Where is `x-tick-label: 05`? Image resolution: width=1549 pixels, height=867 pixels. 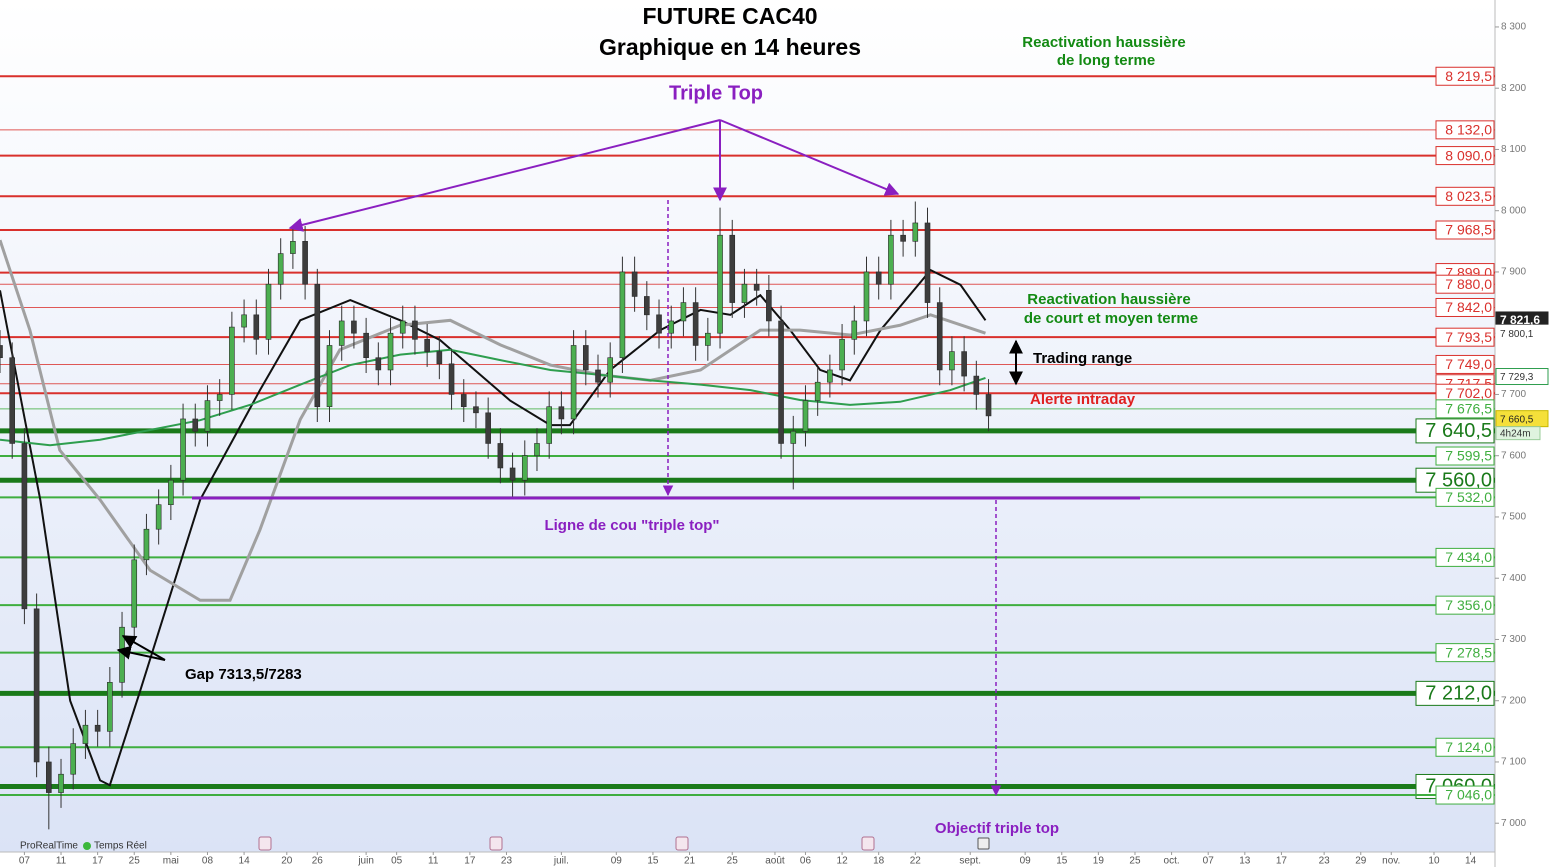
x-tick-label: 05 is located at coordinates (397, 861).